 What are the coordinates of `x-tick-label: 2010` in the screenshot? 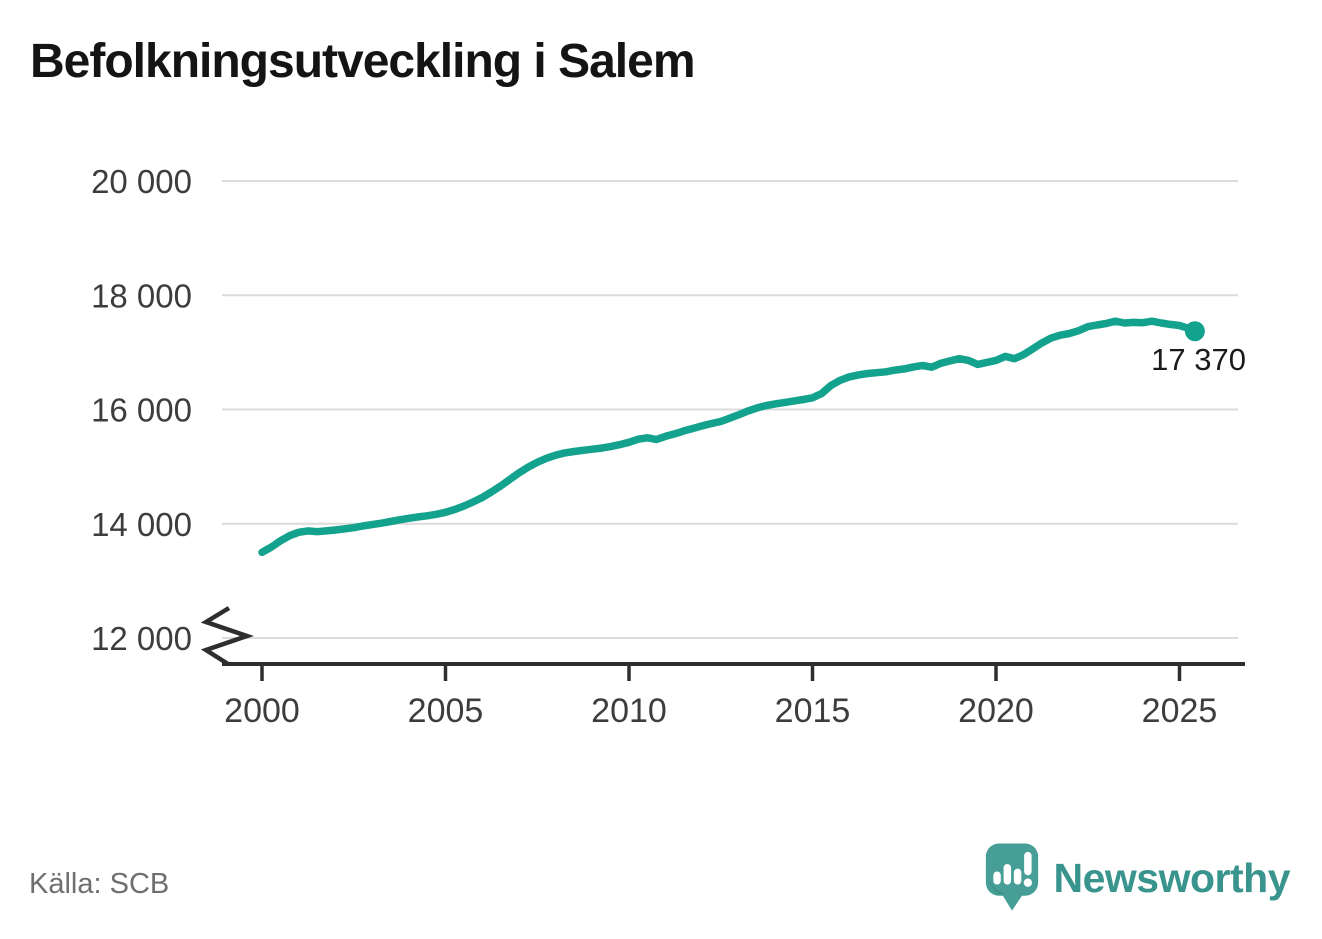 It's located at (629, 711).